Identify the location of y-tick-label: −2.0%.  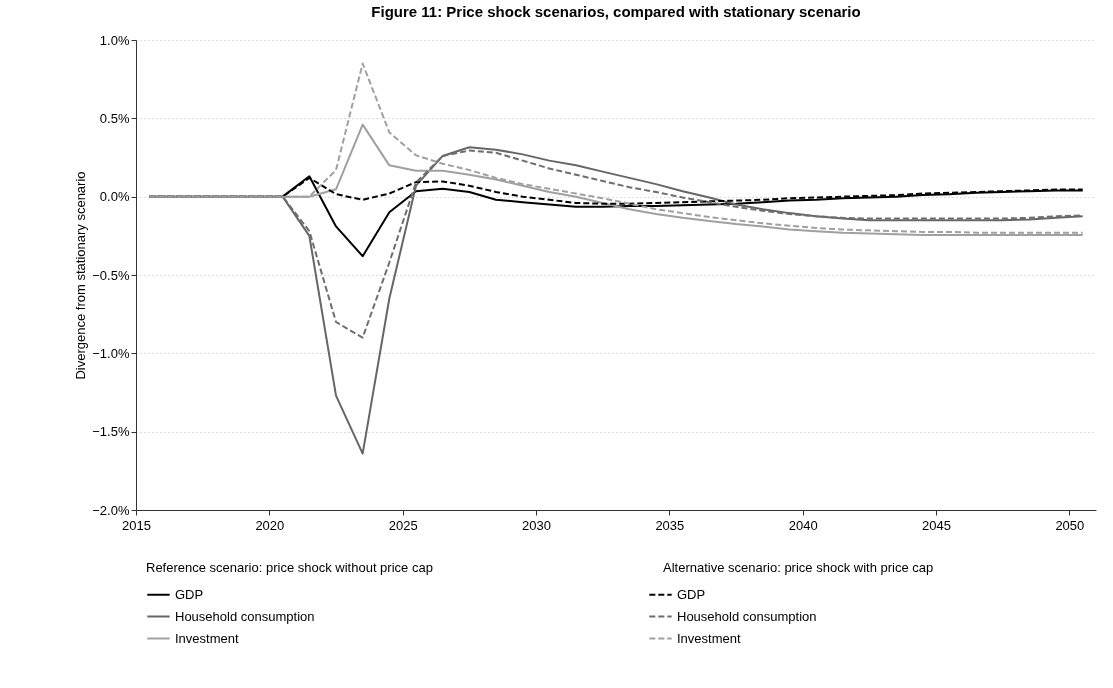
(111, 510).